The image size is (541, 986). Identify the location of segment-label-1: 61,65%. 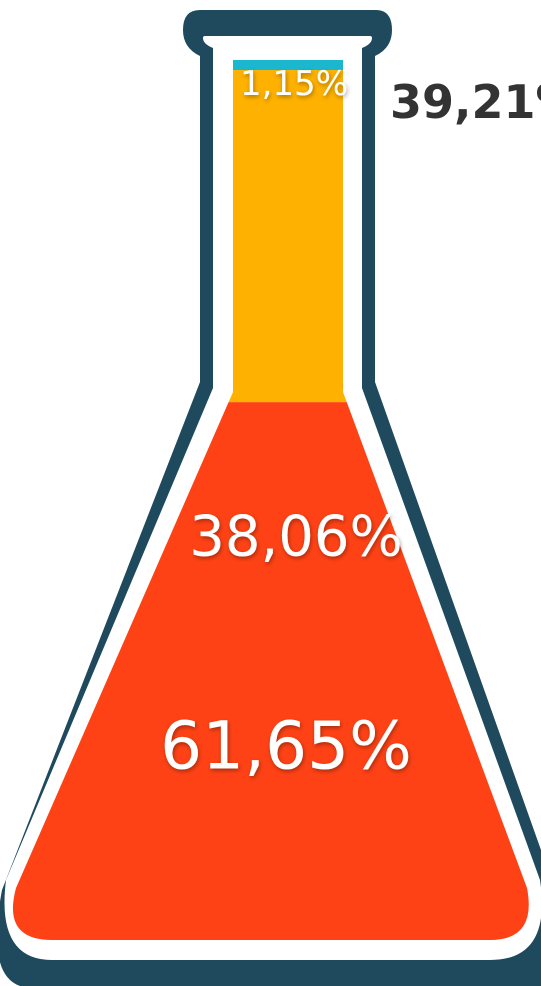
(286, 746).